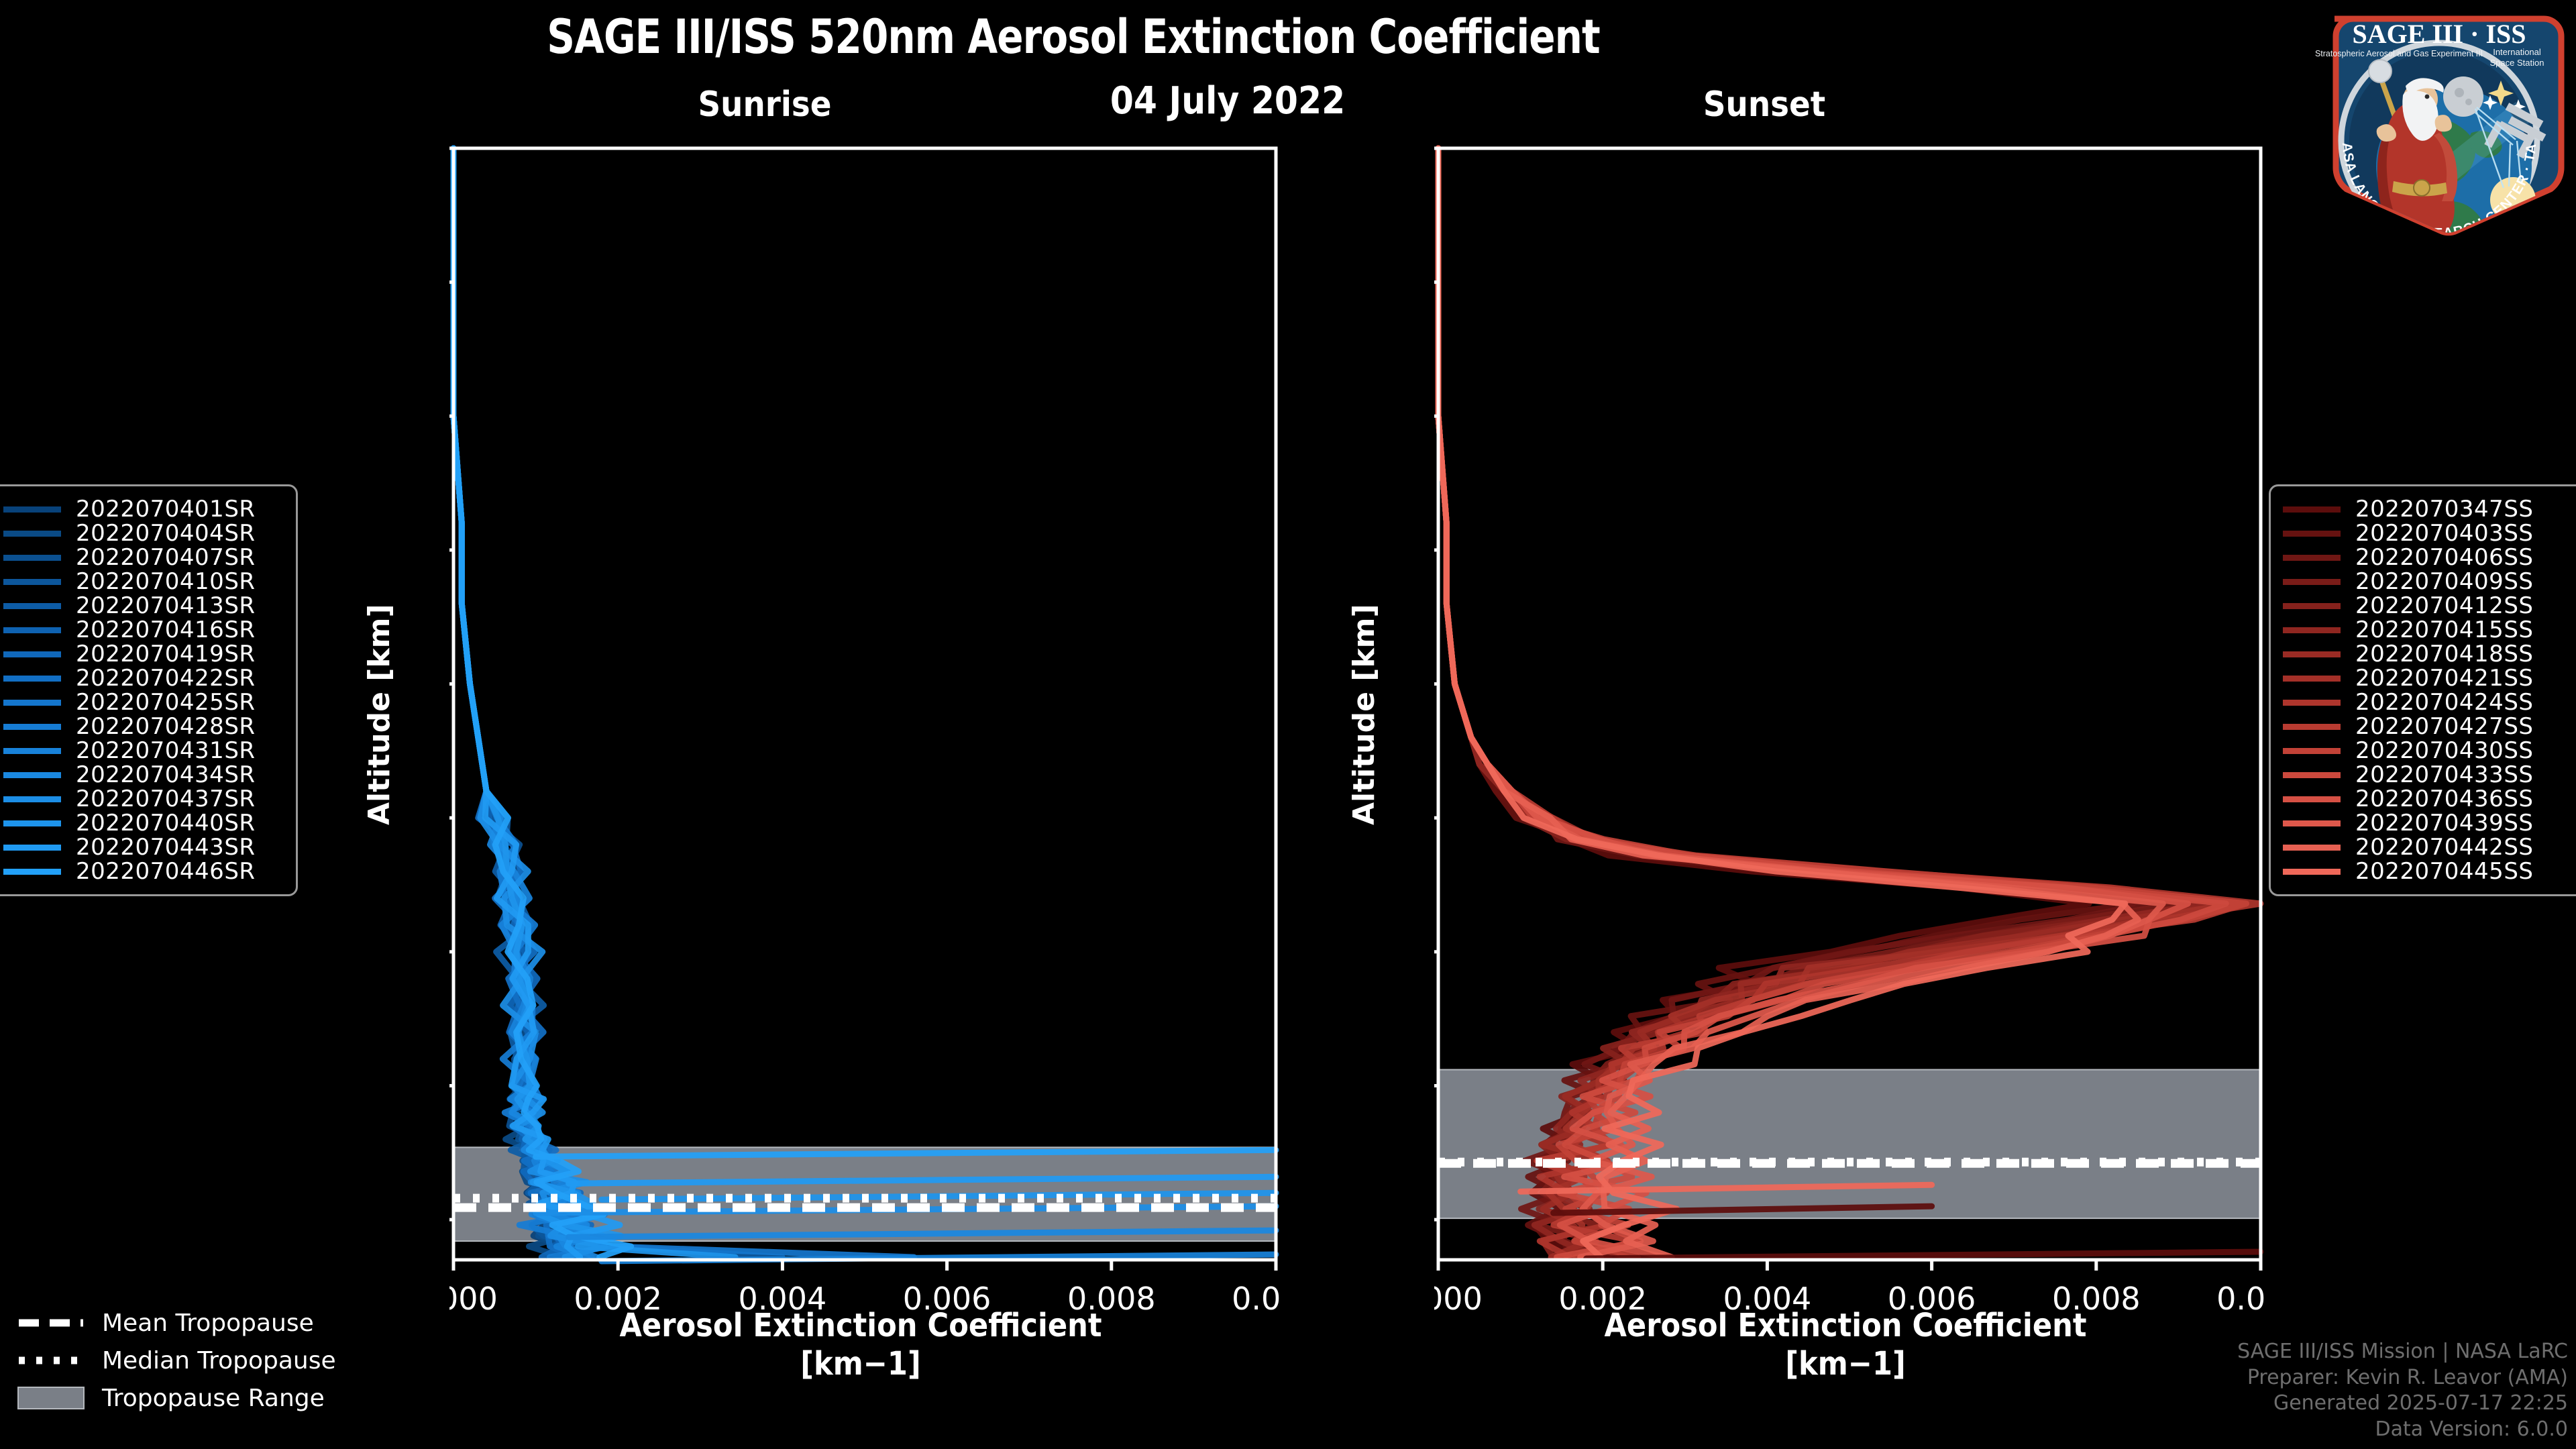 The image size is (2576, 1449). I want to click on legend-item-2022070424SS: 2022070424SS, so click(2428, 702).